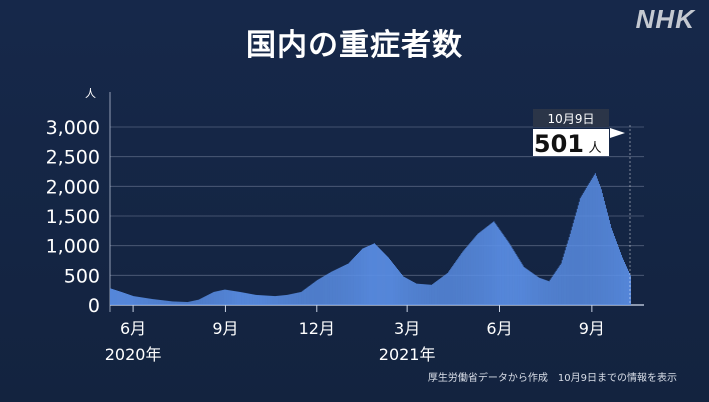  Describe the element at coordinates (73, 158) in the screenshot. I see `y-tick-label: 2,500` at that location.